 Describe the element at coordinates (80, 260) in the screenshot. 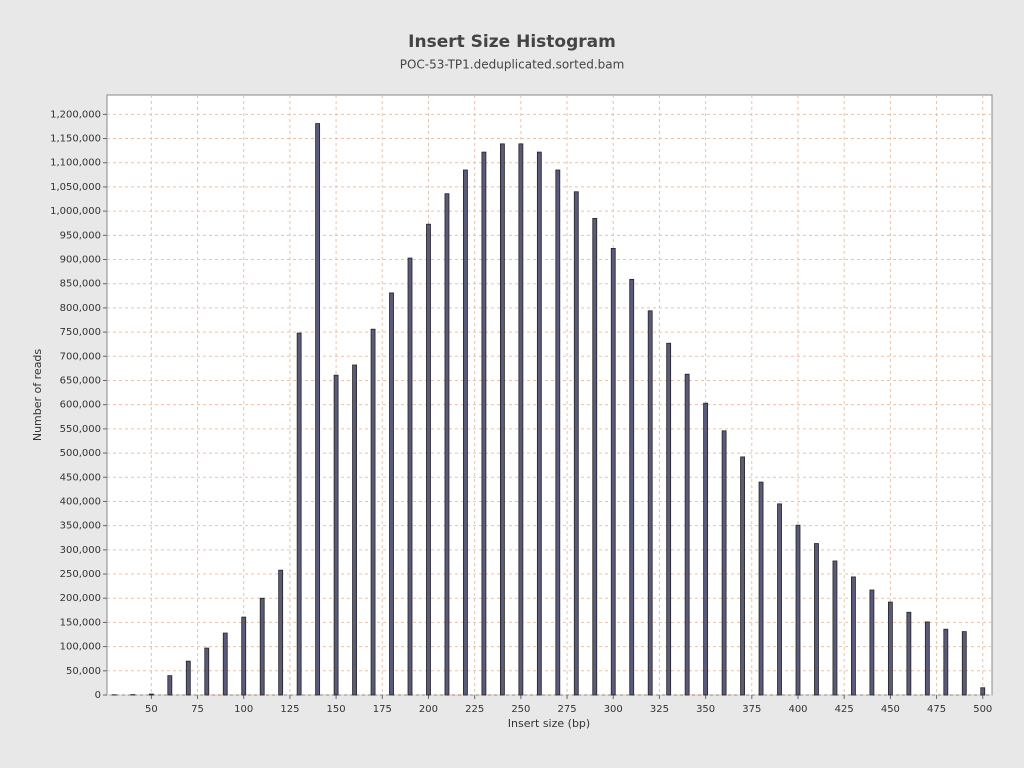

I see `y-tick-label: 900,000` at that location.